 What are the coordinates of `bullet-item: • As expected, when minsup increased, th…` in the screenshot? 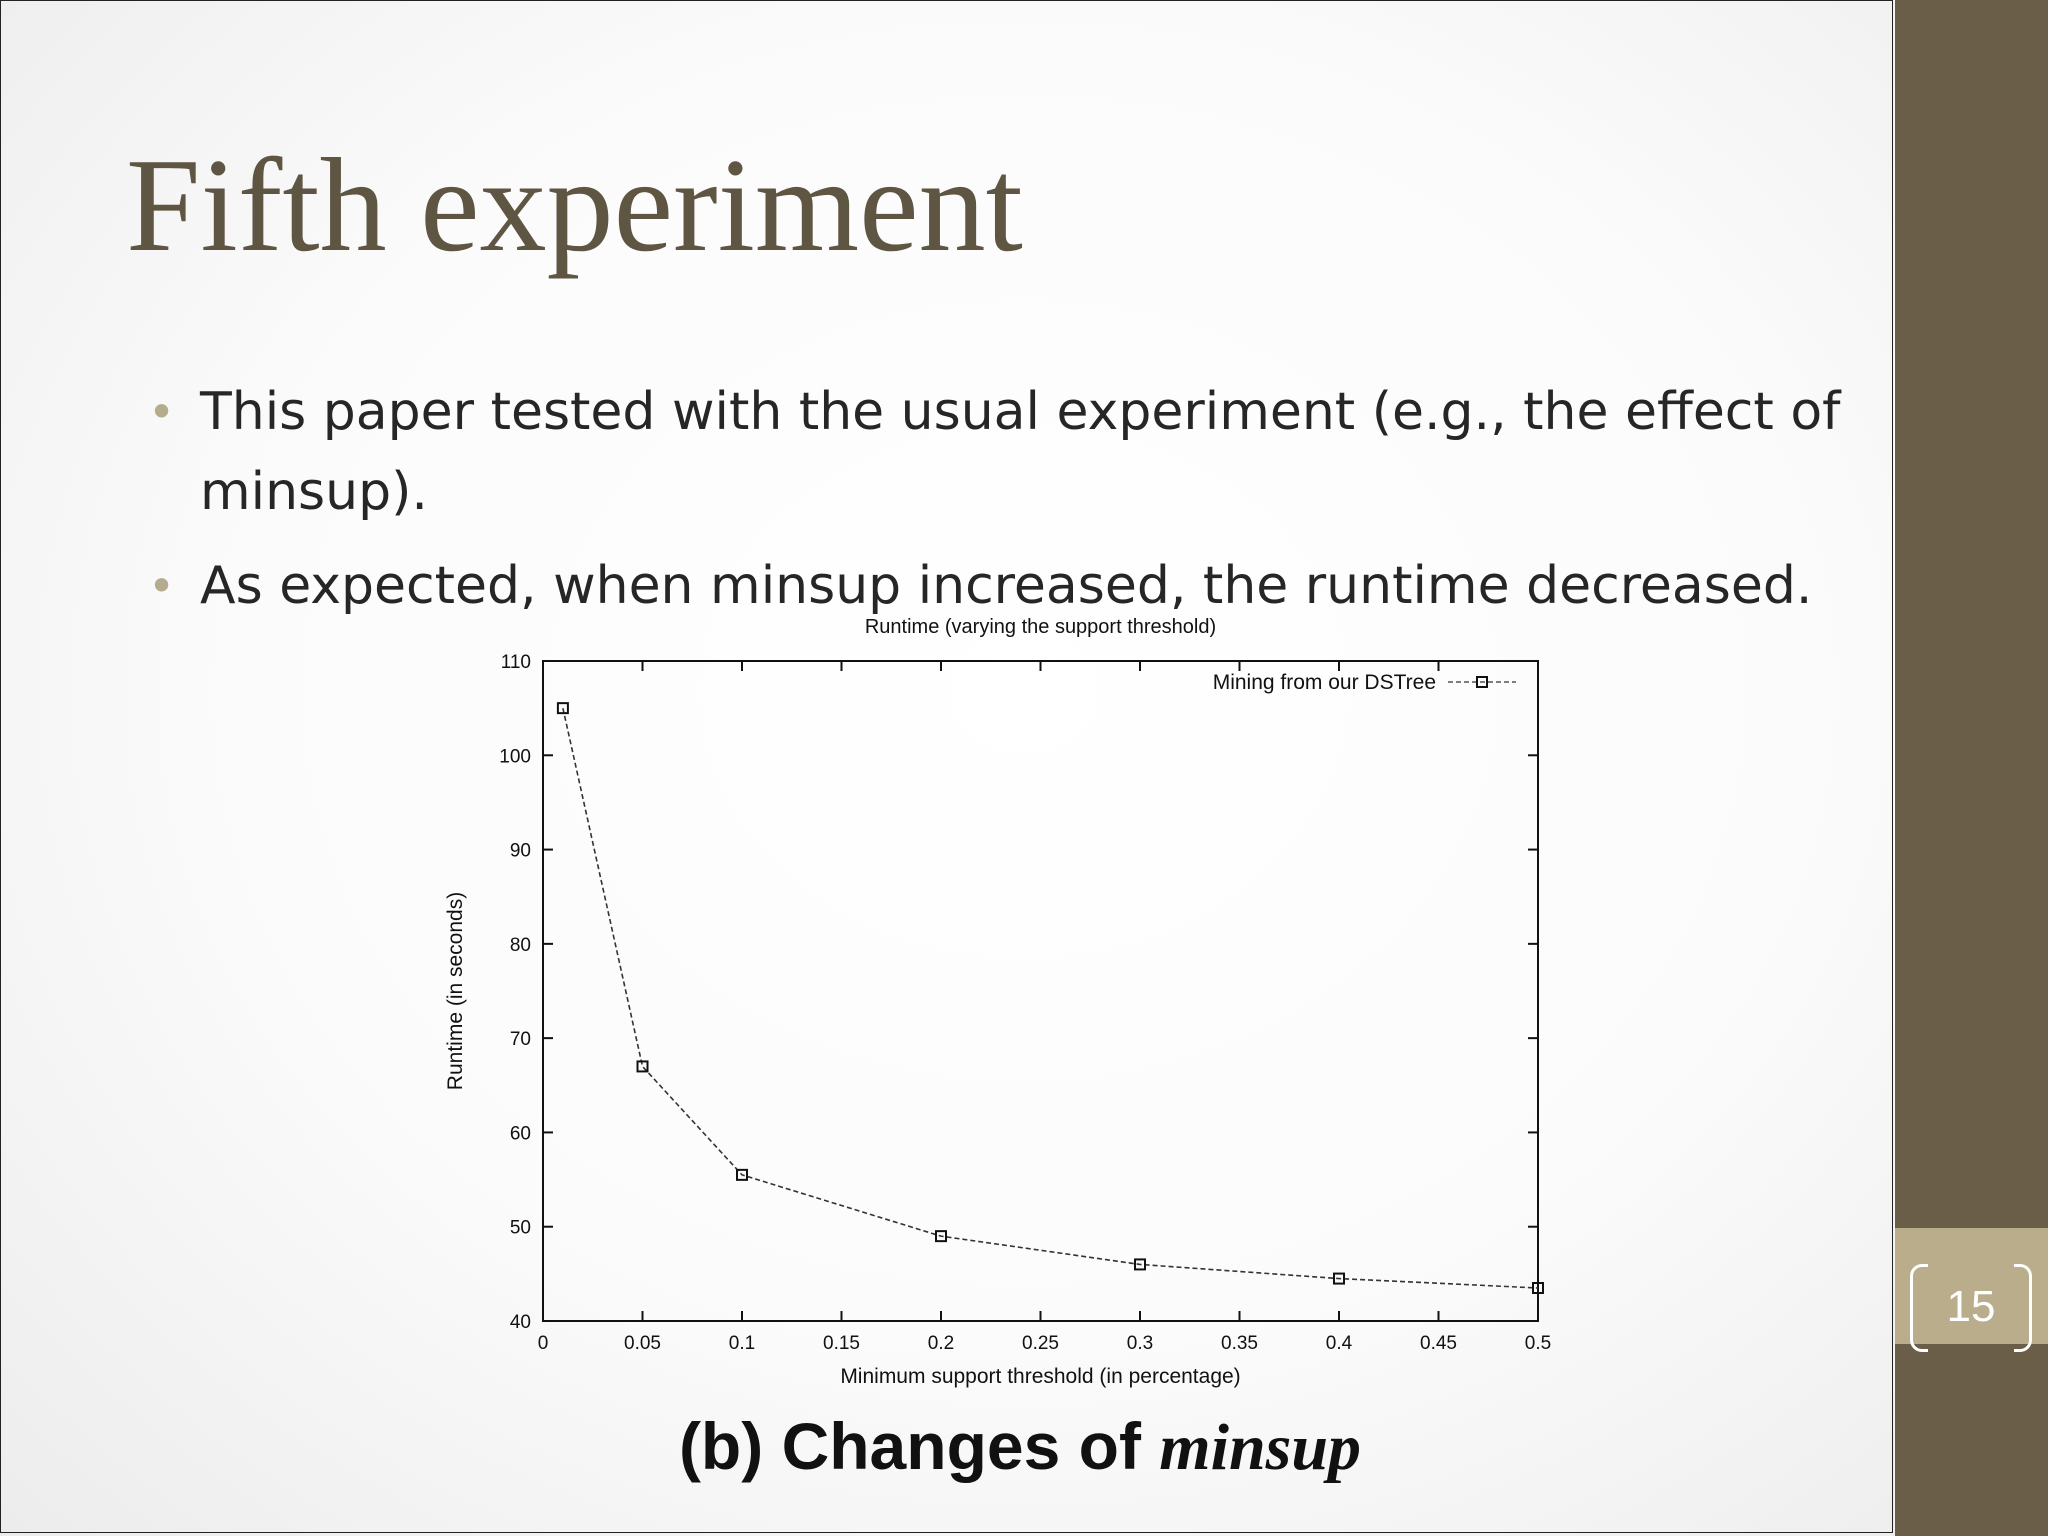 It's located at (998, 586).